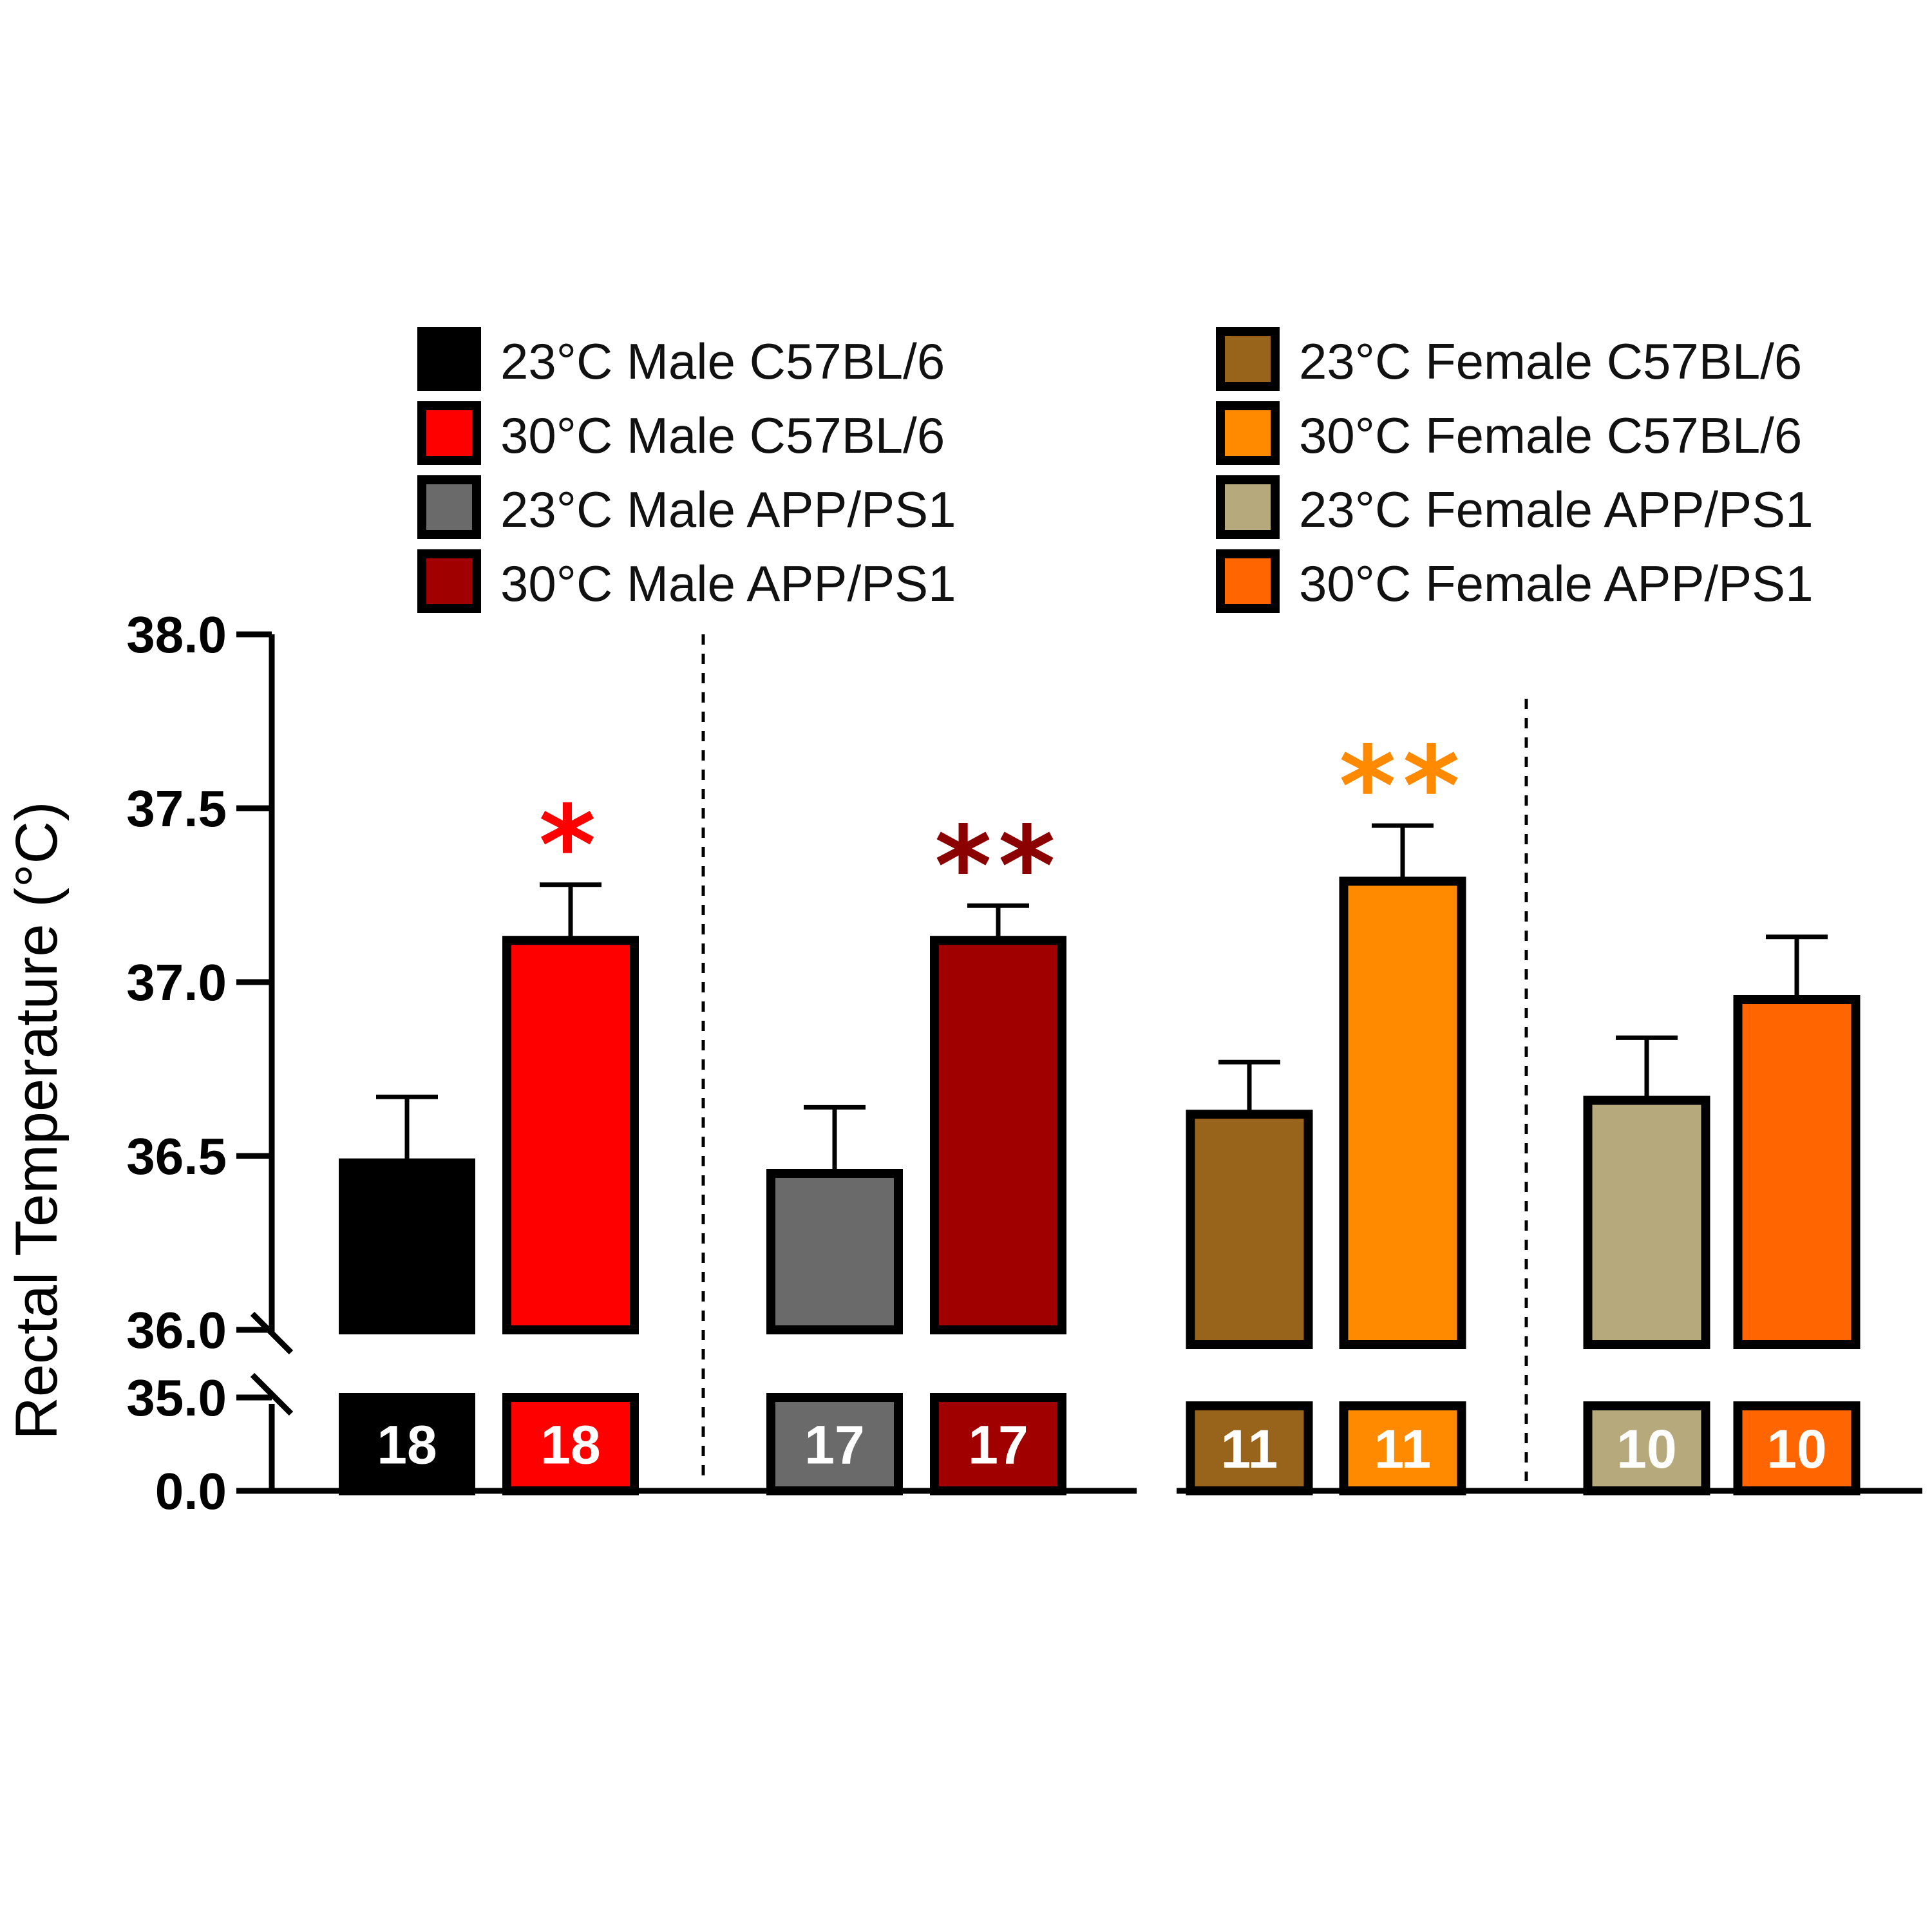  What do you see at coordinates (1550, 435) in the screenshot?
I see `legend-label: 30°C Female C57BL/6` at bounding box center [1550, 435].